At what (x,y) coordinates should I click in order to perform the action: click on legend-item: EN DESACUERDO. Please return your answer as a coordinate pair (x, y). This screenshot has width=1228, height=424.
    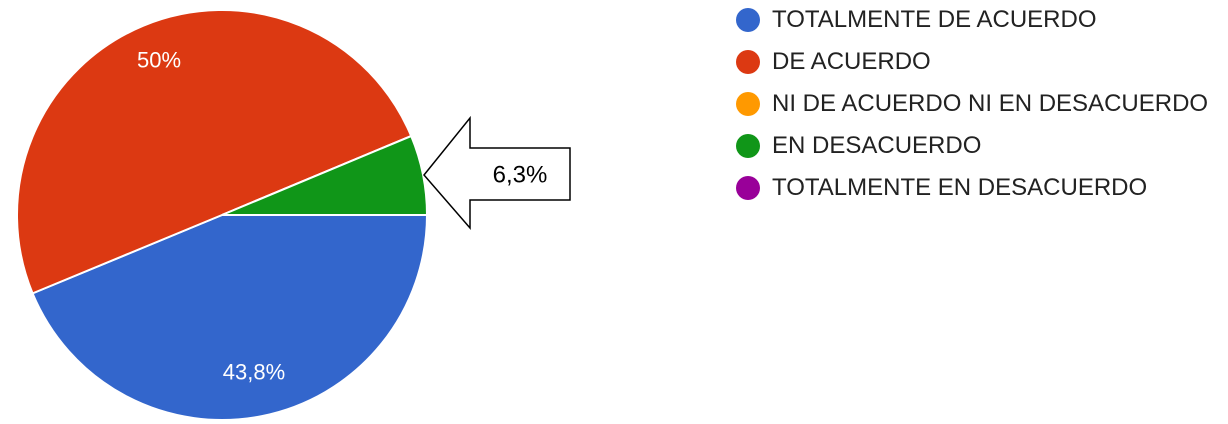
    Looking at the image, I should click on (976, 146).